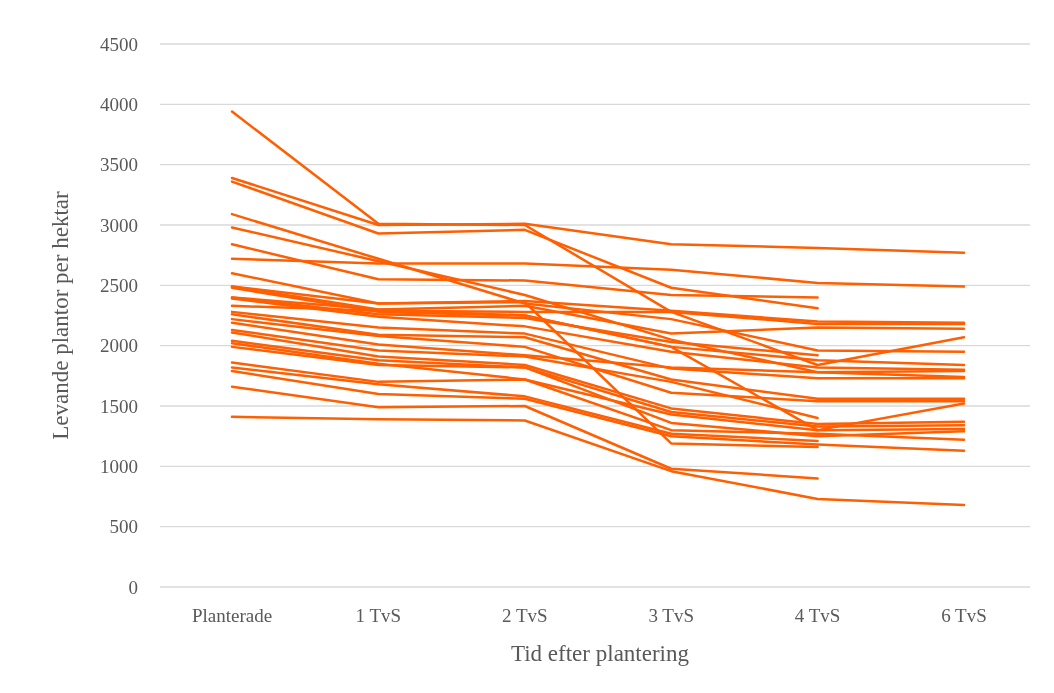 This screenshot has height=693, width=1054. What do you see at coordinates (119, 285) in the screenshot?
I see `y-tick-label: 2500` at bounding box center [119, 285].